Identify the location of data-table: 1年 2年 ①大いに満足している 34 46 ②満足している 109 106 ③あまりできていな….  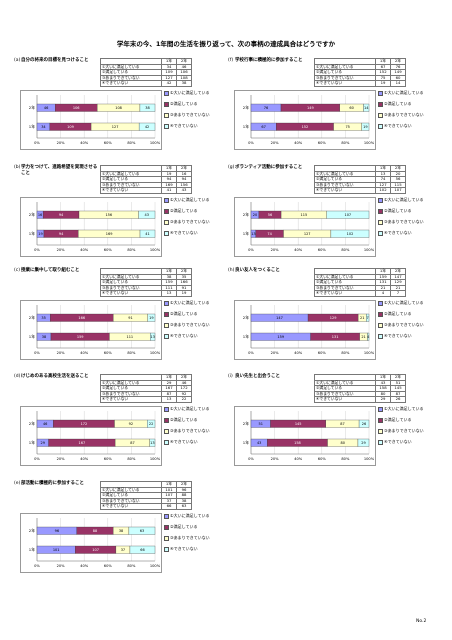
(146, 72).